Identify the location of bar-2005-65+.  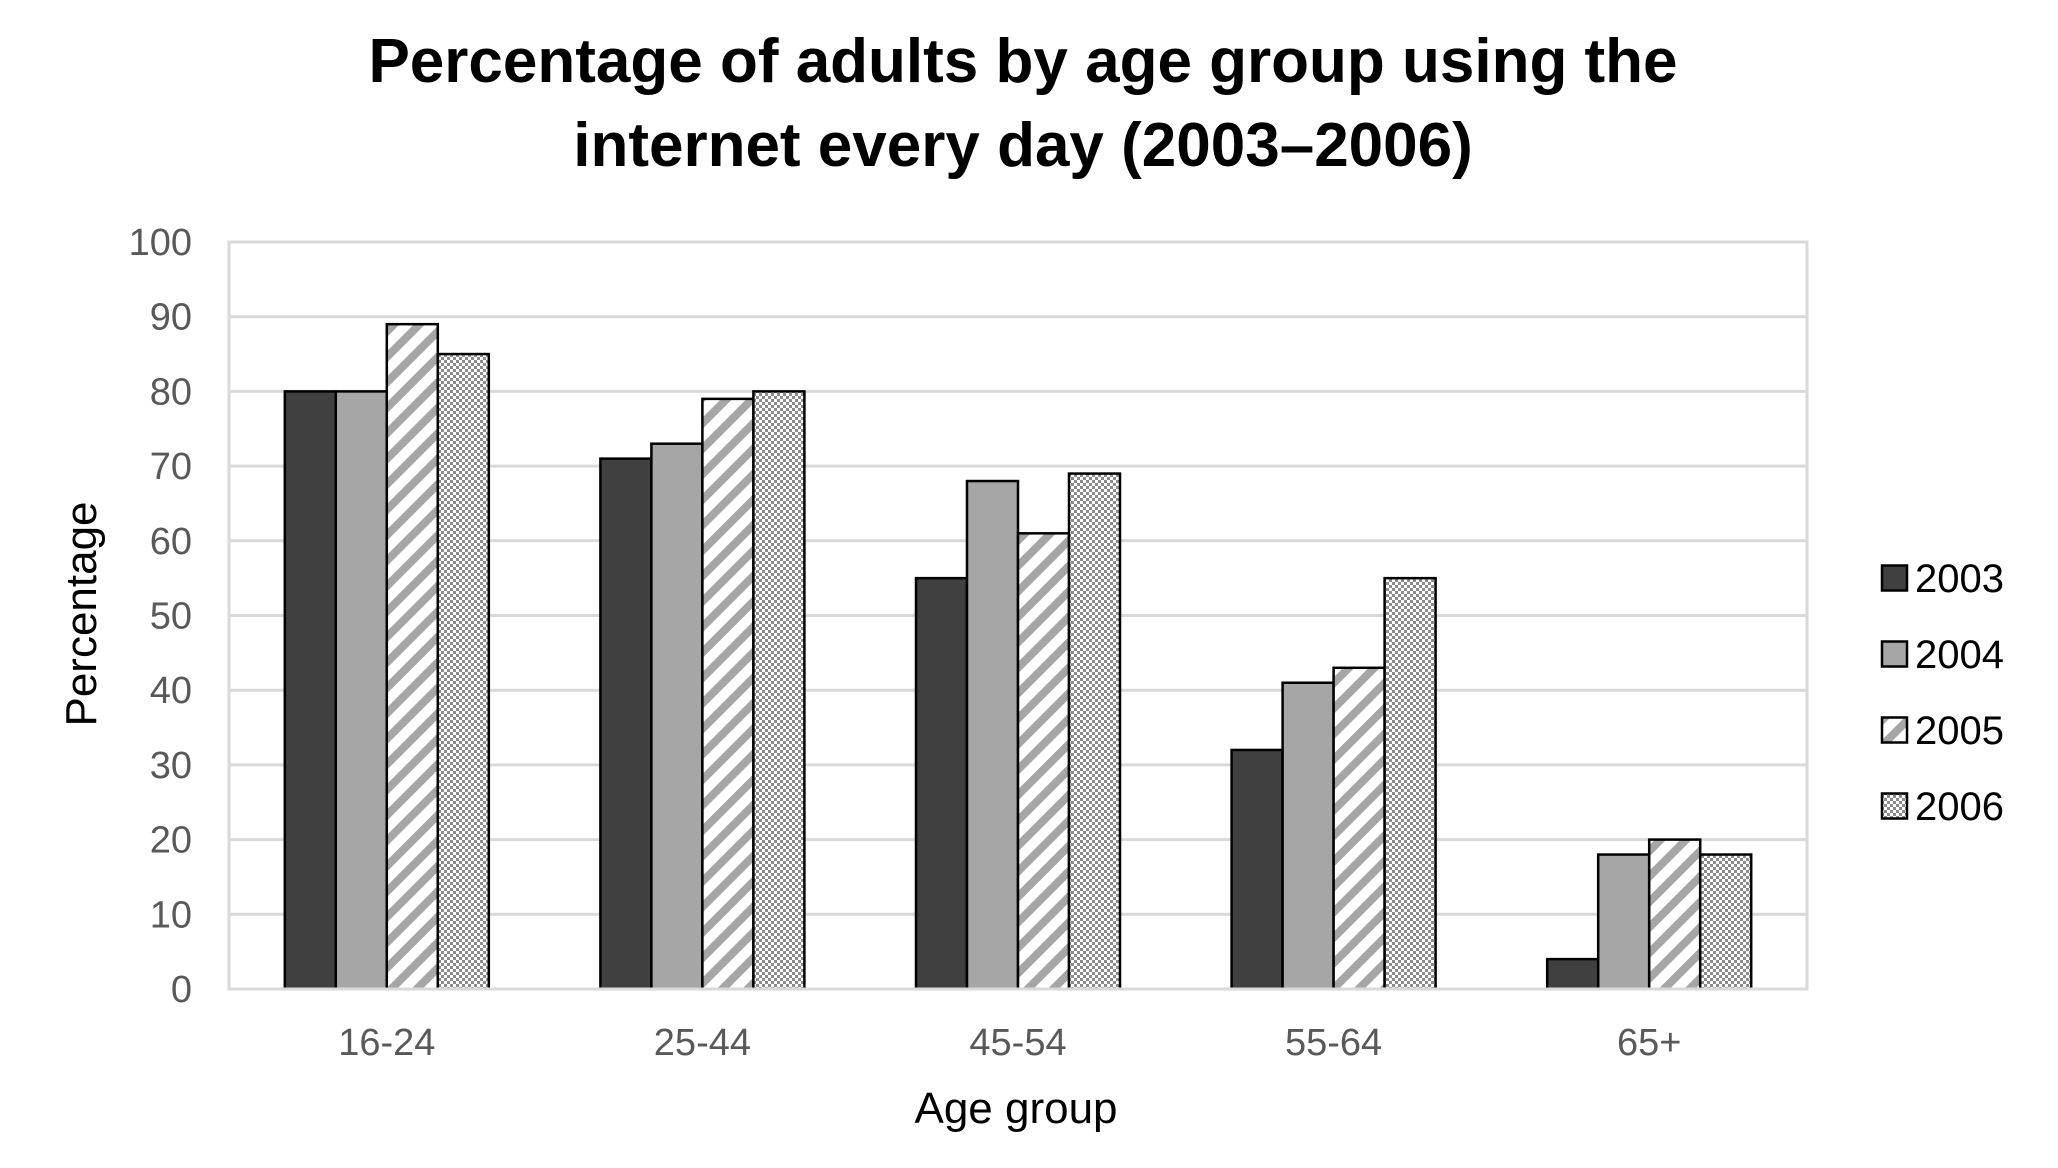
(1674, 914).